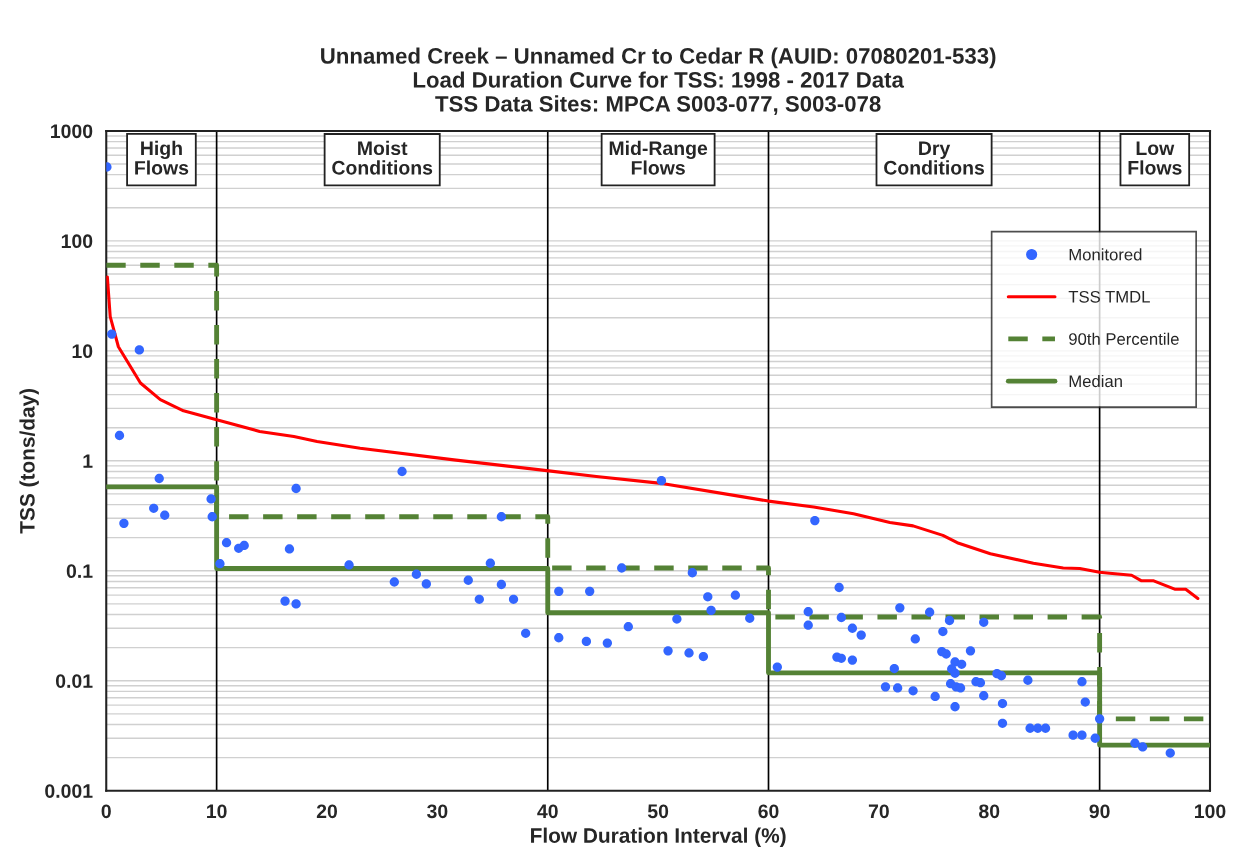 This screenshot has width=1250, height=867. Describe the element at coordinates (77, 241) in the screenshot. I see `y-tick-label: 100` at that location.